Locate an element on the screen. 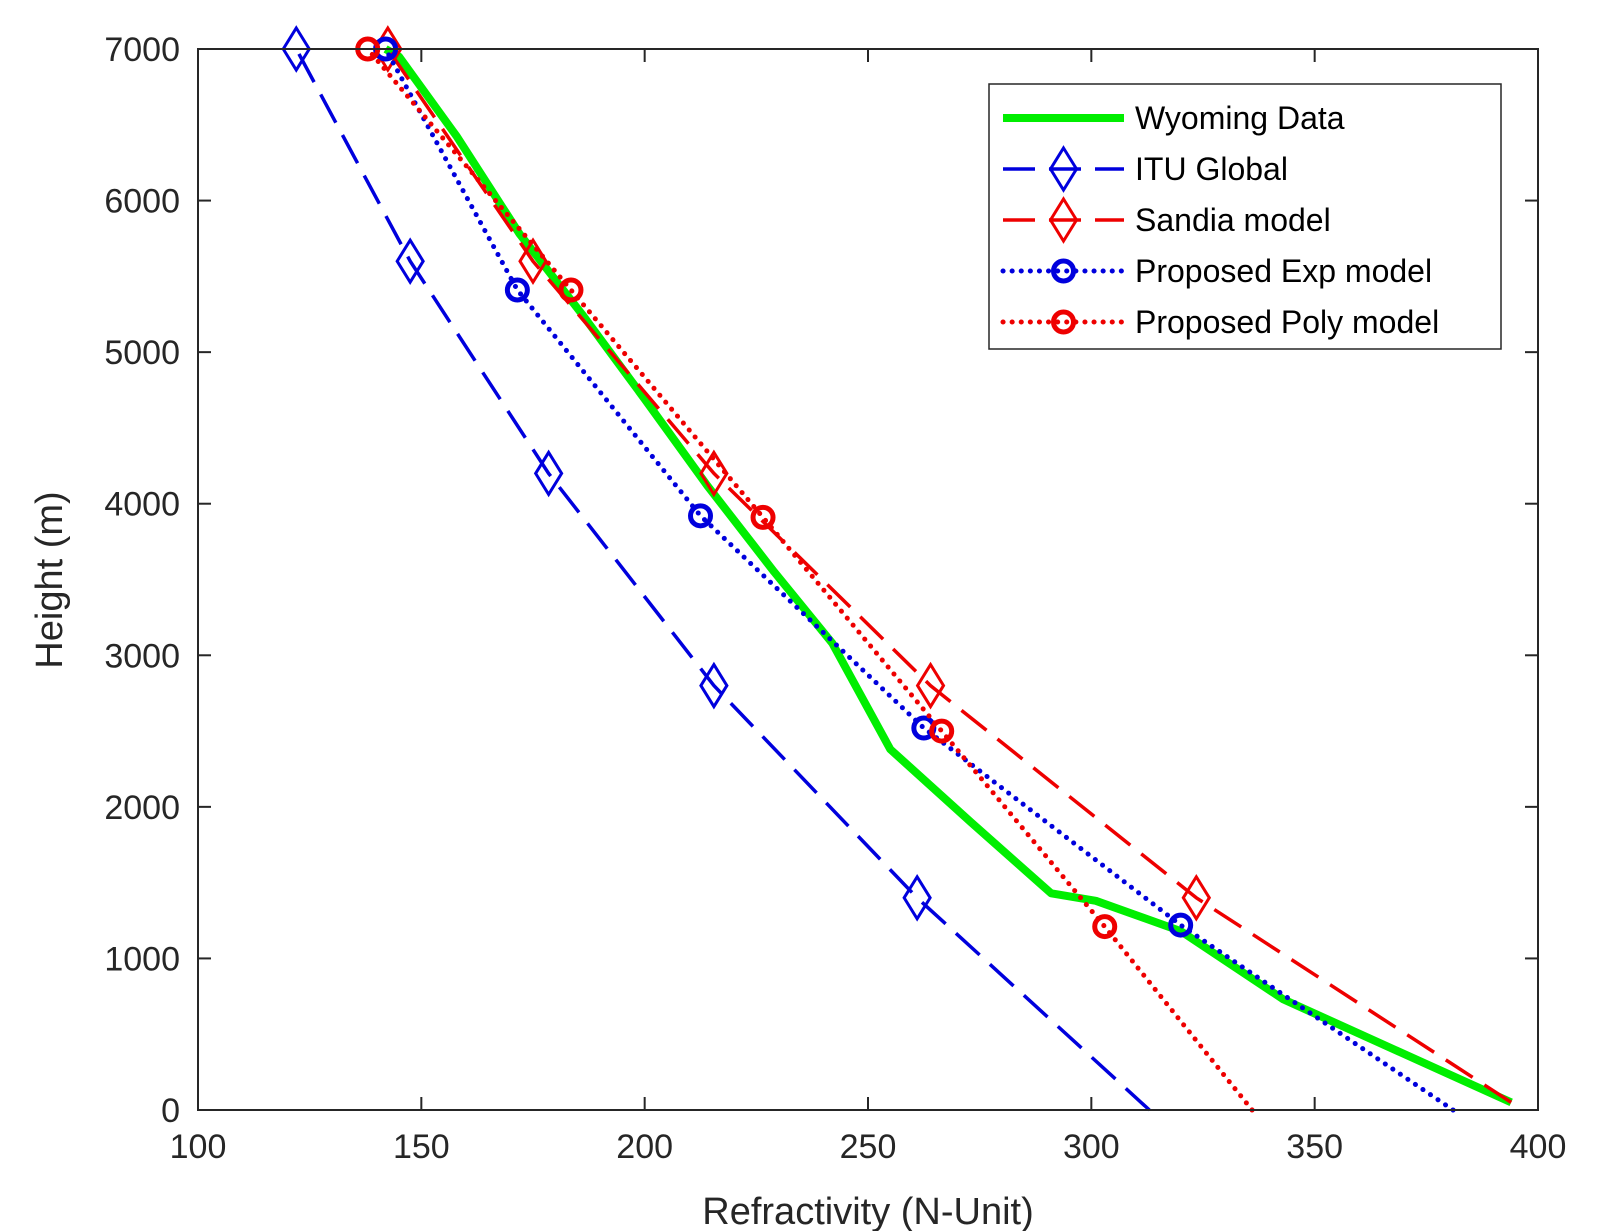 This screenshot has height=1231, width=1612. legend-entry-sandia-model: Sandia model is located at coordinates (1167, 220).